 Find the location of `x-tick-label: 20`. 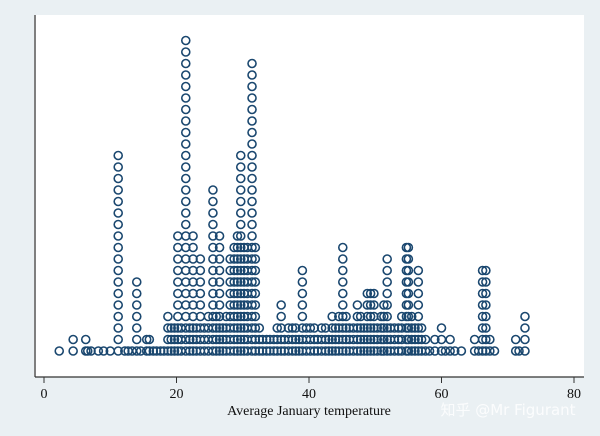

x-tick-label: 20 is located at coordinates (177, 394).